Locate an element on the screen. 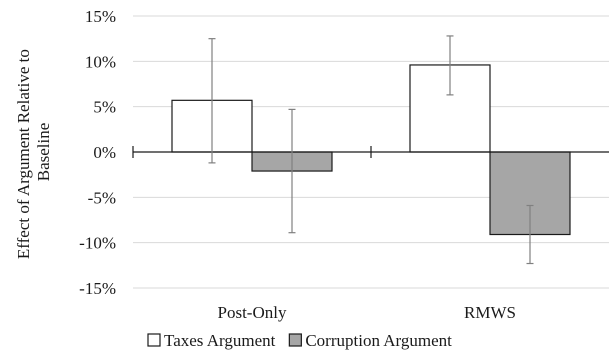 Image resolution: width=609 pixels, height=360 pixels. y-axis-label-line-1: Effect of Argument Relative to is located at coordinates (23, 154).